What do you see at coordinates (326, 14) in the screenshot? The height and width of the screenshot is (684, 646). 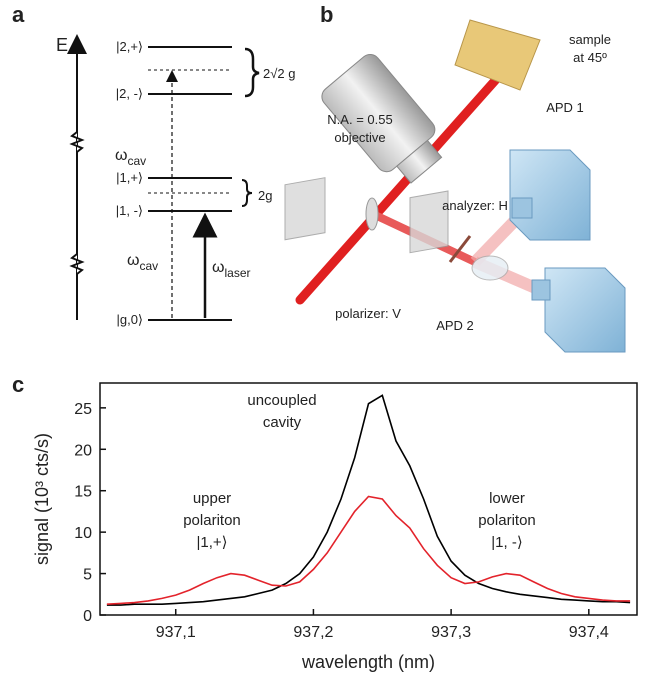 I see `panel-label: b` at bounding box center [326, 14].